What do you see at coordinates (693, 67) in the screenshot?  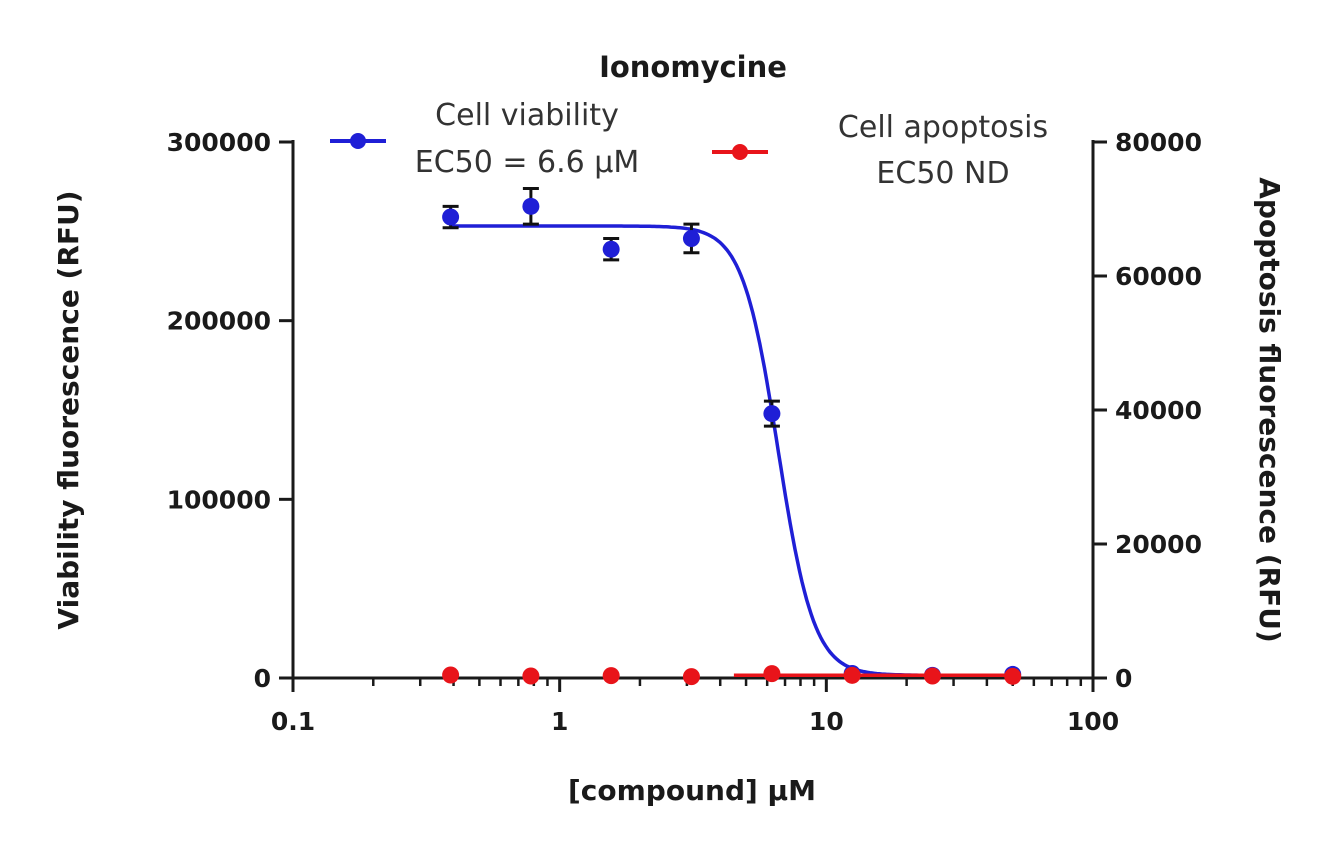 I see `chart-title: Ionomycine` at bounding box center [693, 67].